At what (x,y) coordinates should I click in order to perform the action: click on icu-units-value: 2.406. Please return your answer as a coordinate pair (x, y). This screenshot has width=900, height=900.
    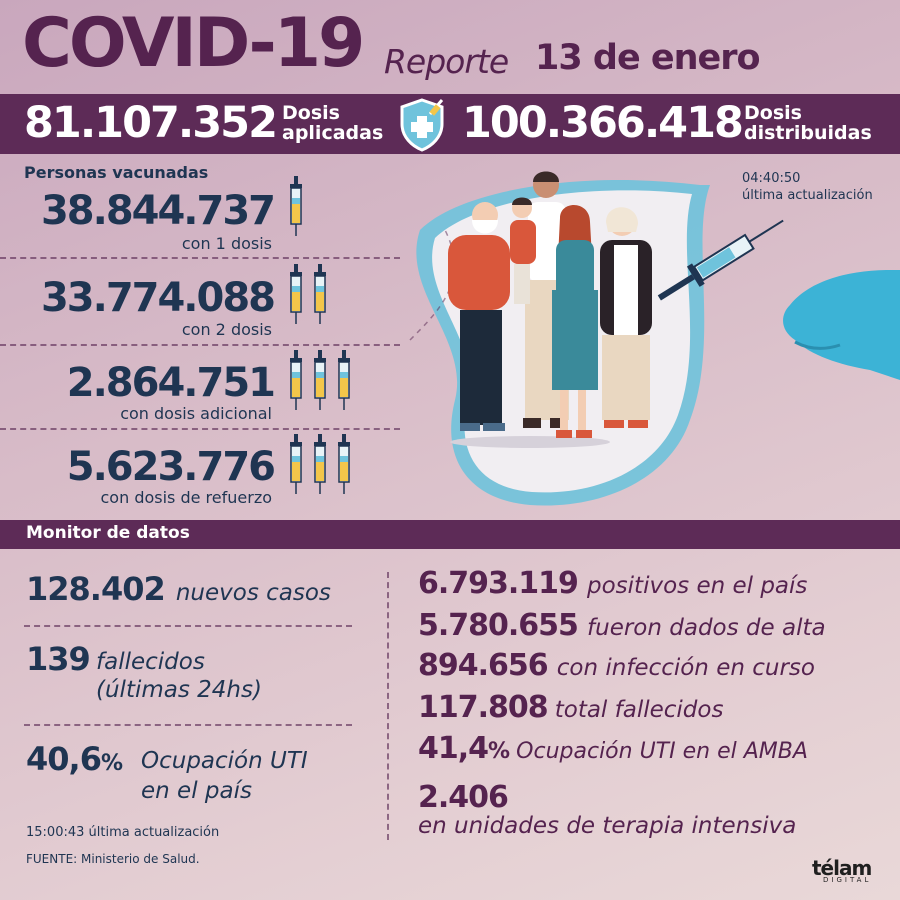
    Looking at the image, I should click on (463, 797).